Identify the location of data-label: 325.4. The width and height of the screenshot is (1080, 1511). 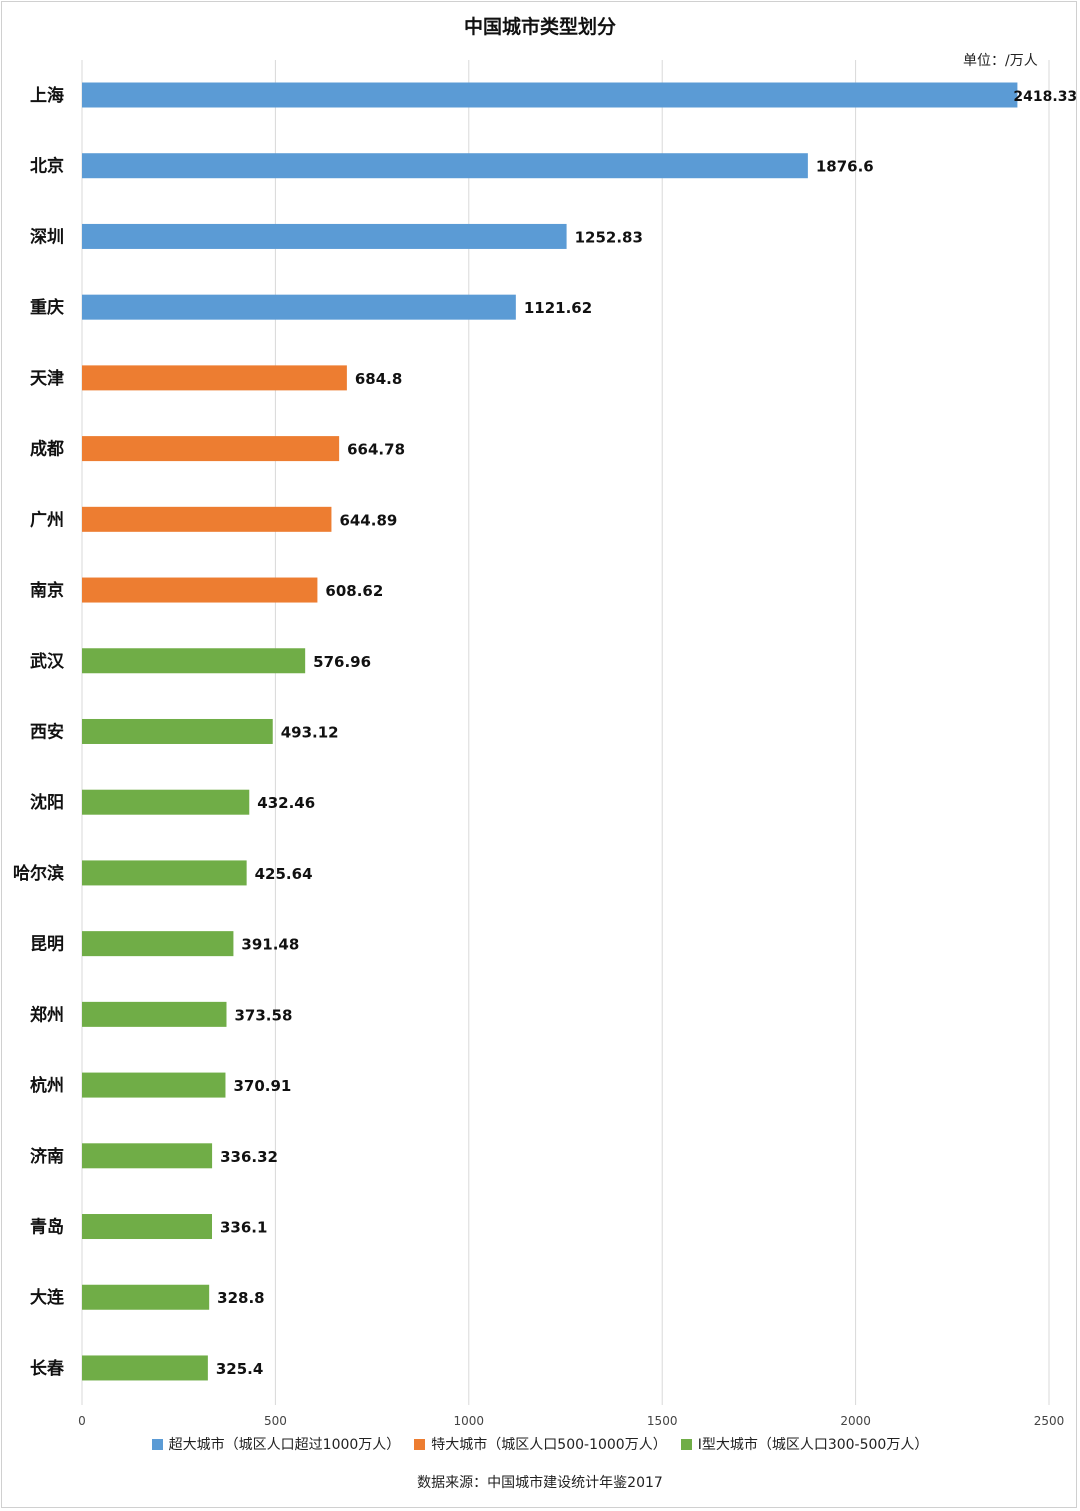
(239, 1369).